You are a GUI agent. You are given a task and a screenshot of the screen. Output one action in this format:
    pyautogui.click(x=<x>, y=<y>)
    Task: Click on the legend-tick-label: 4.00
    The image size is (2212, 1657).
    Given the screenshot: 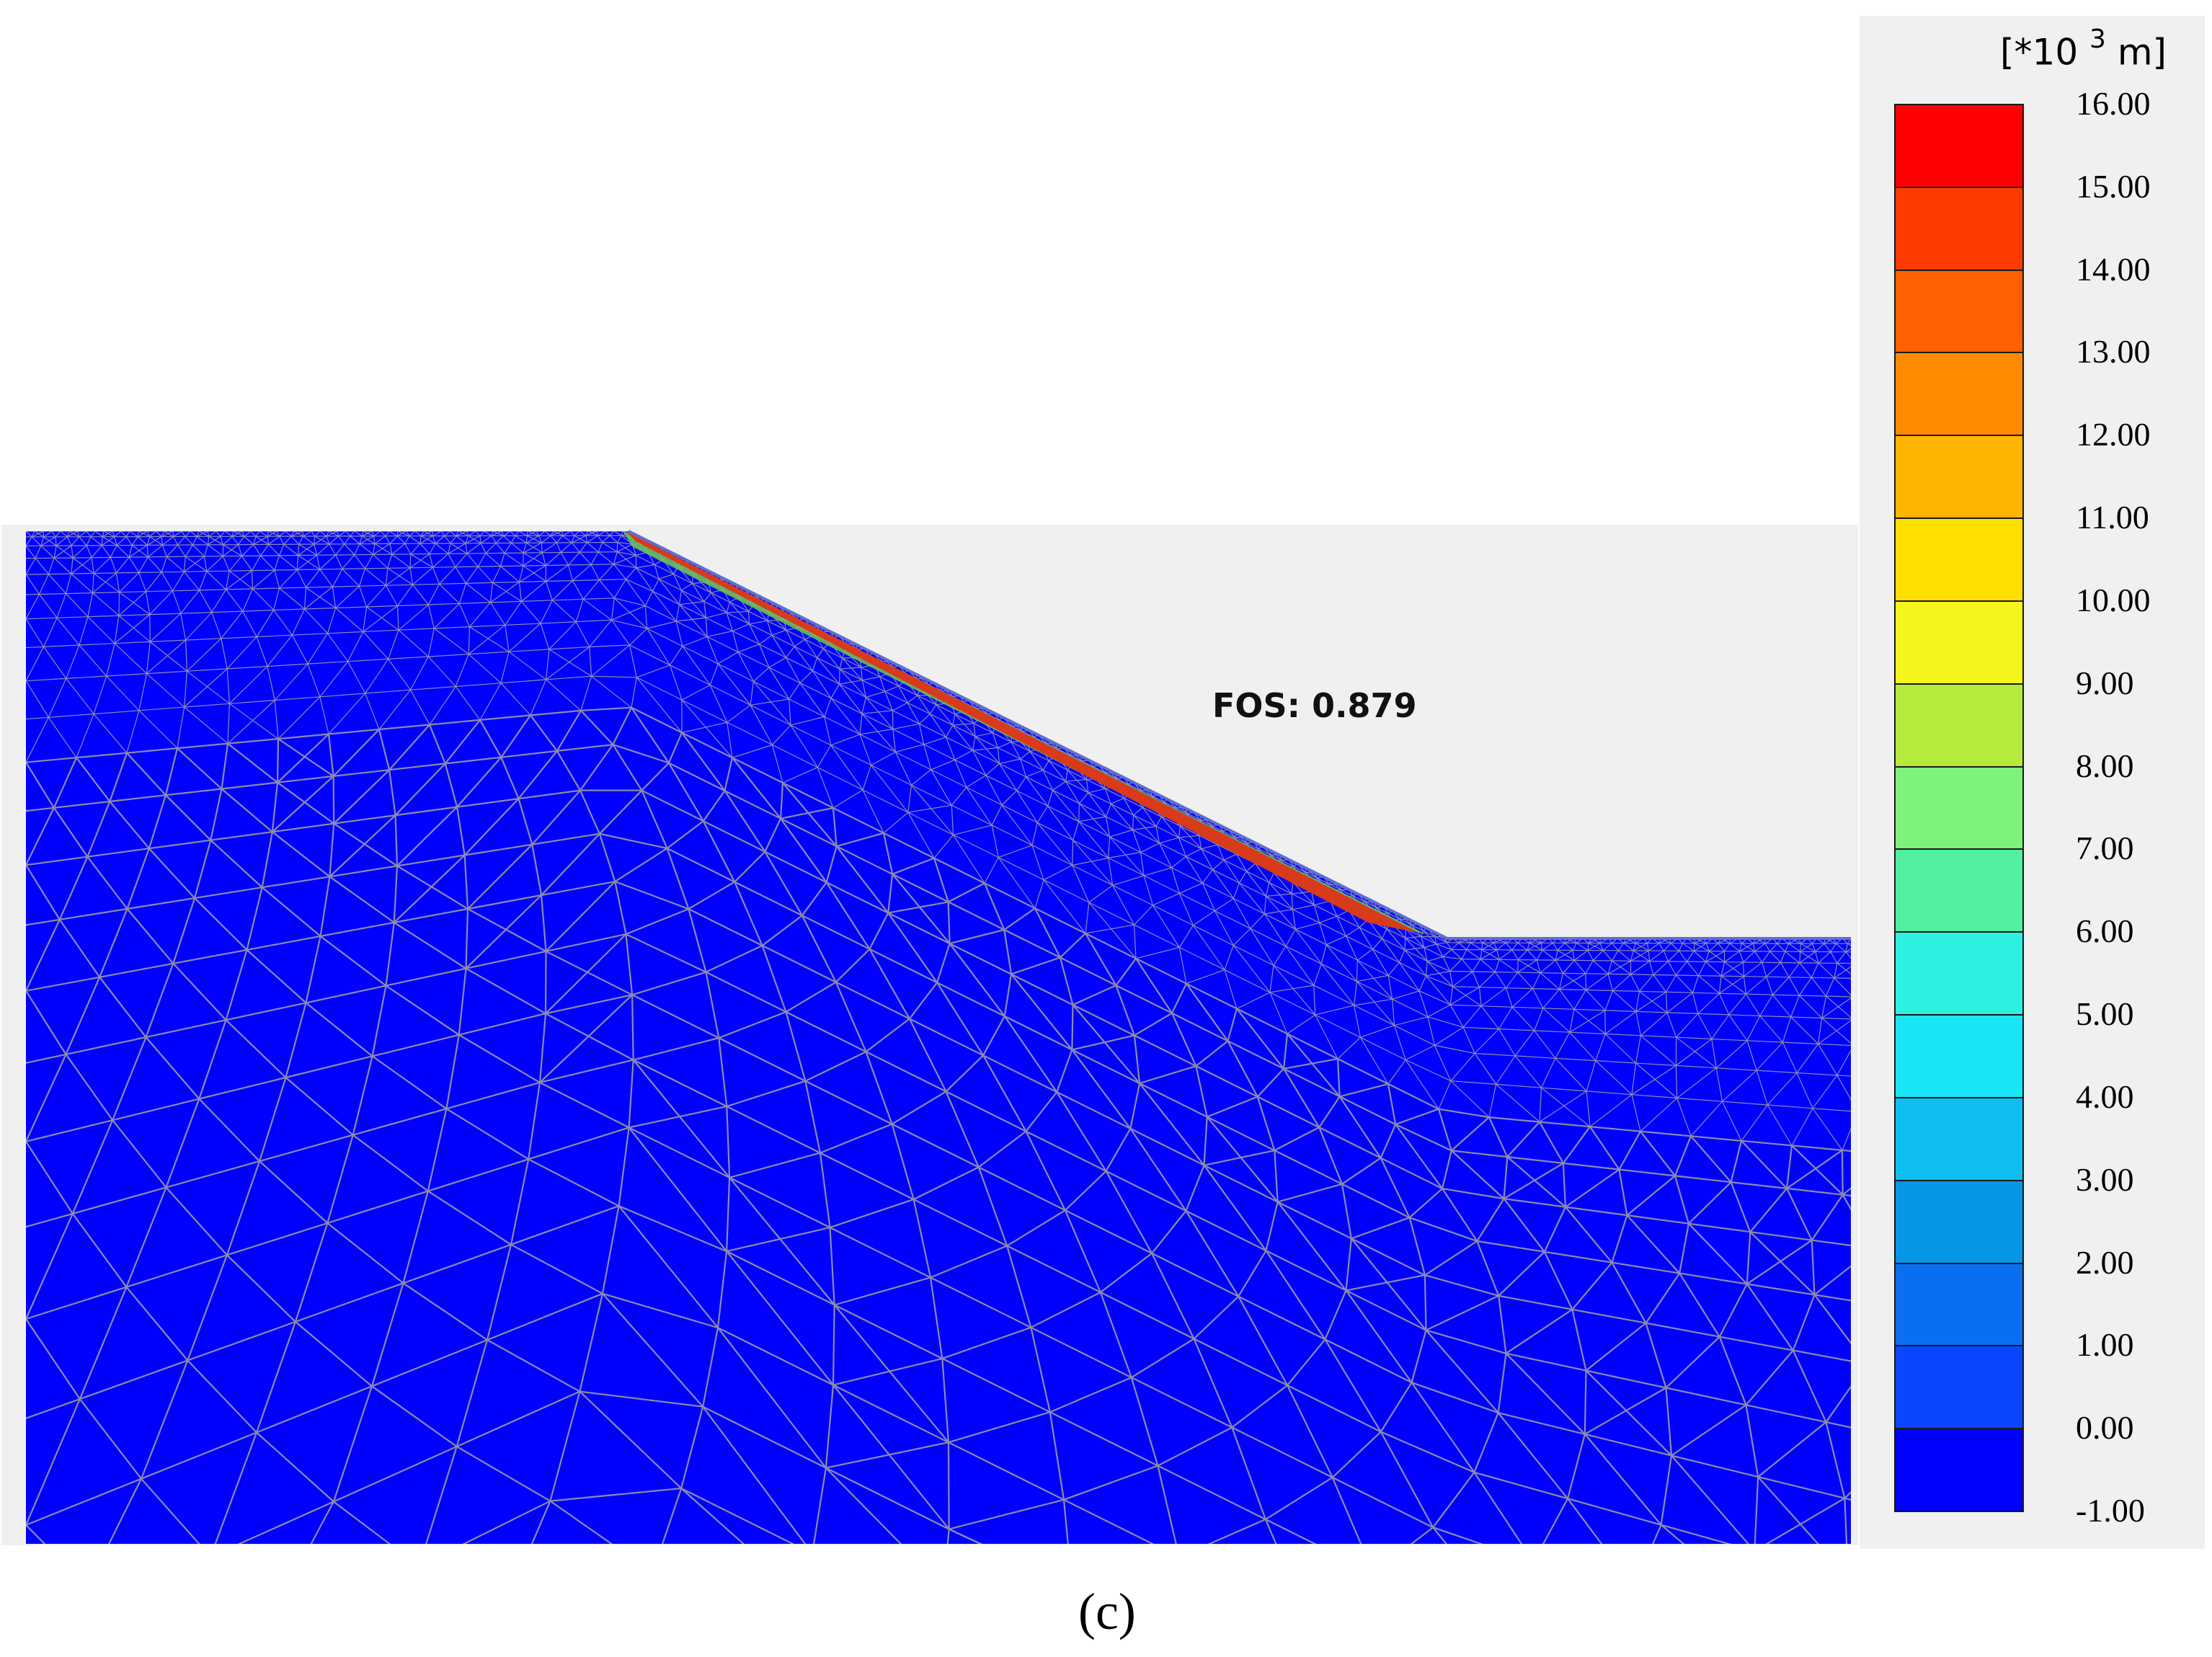 What is the action you would take?
    pyautogui.click(x=2105, y=1096)
    